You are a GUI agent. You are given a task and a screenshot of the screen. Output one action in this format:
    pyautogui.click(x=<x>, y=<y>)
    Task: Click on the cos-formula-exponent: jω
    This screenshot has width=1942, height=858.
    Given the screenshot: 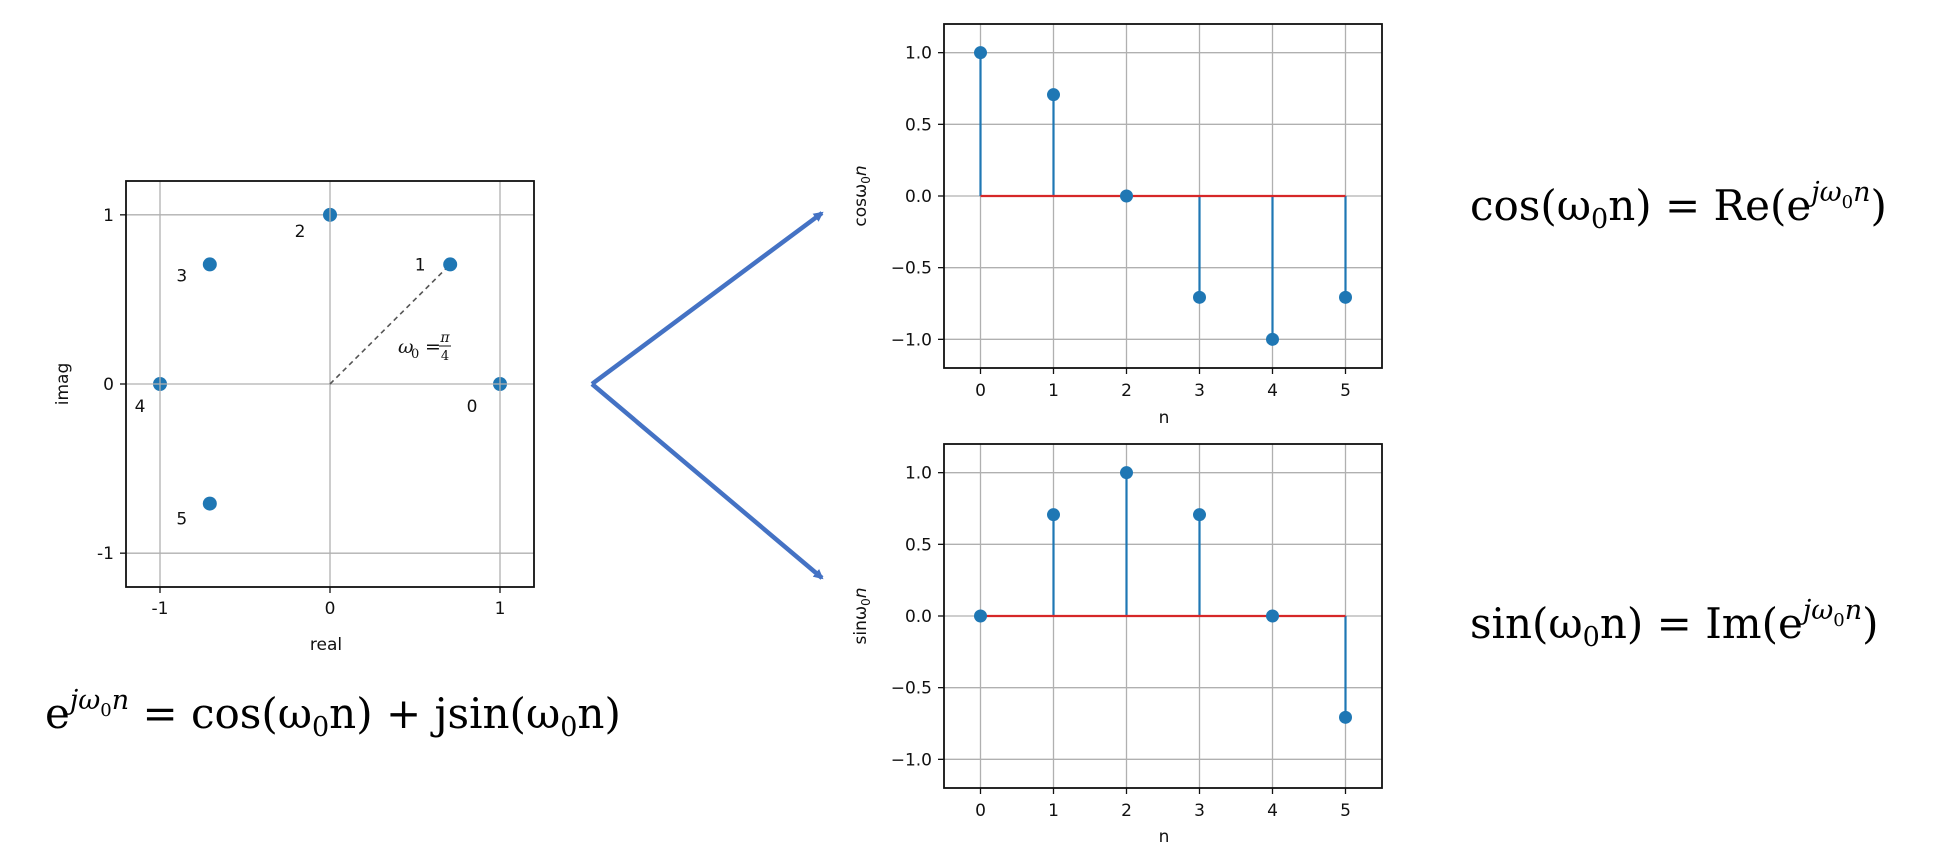 What is the action you would take?
    pyautogui.click(x=1823, y=192)
    